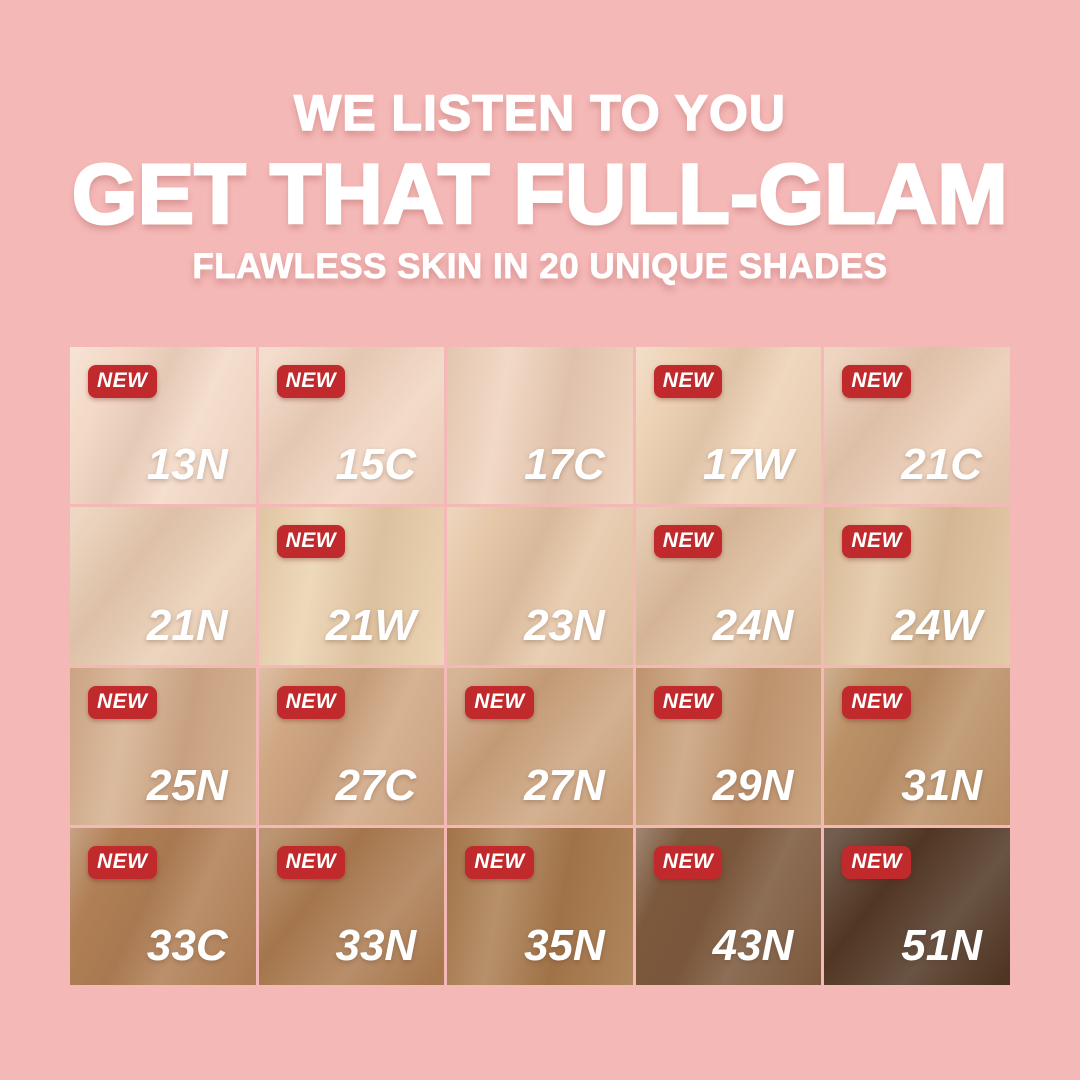  Describe the element at coordinates (187, 785) in the screenshot. I see `shade-label: 25N` at that location.